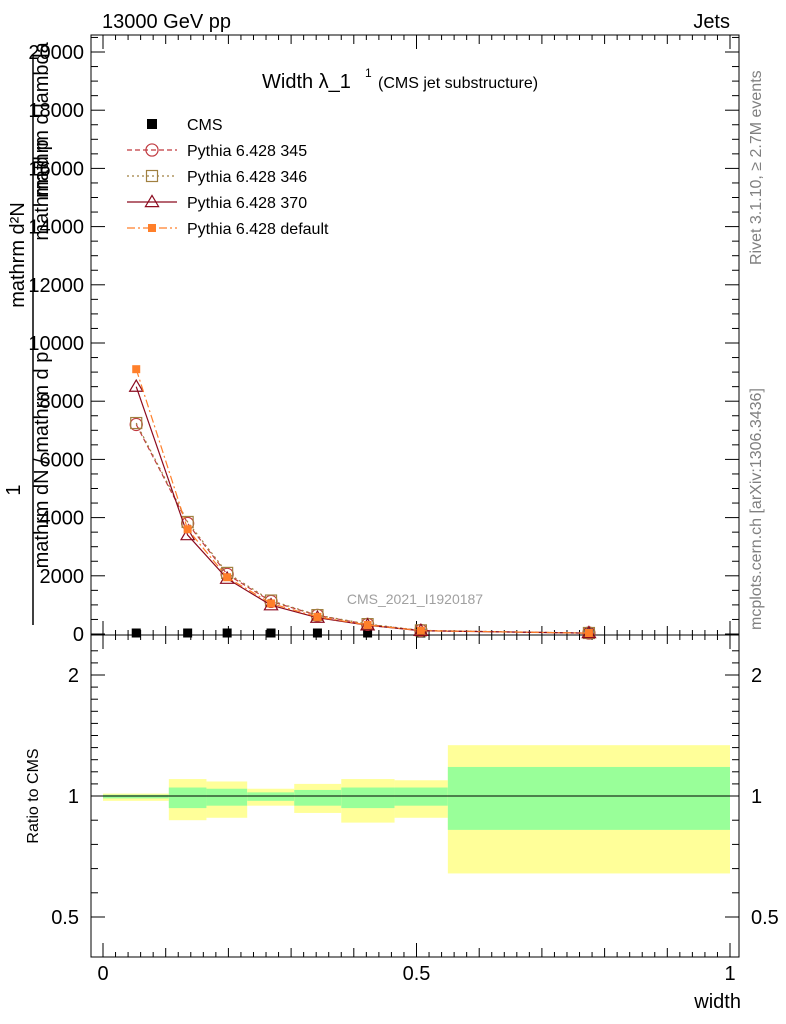  What do you see at coordinates (185, 125) in the screenshot?
I see `legend-entry-cms: CMS` at bounding box center [185, 125].